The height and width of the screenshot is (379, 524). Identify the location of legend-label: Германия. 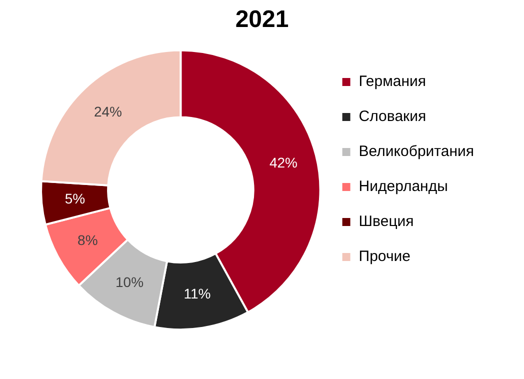
(392, 81).